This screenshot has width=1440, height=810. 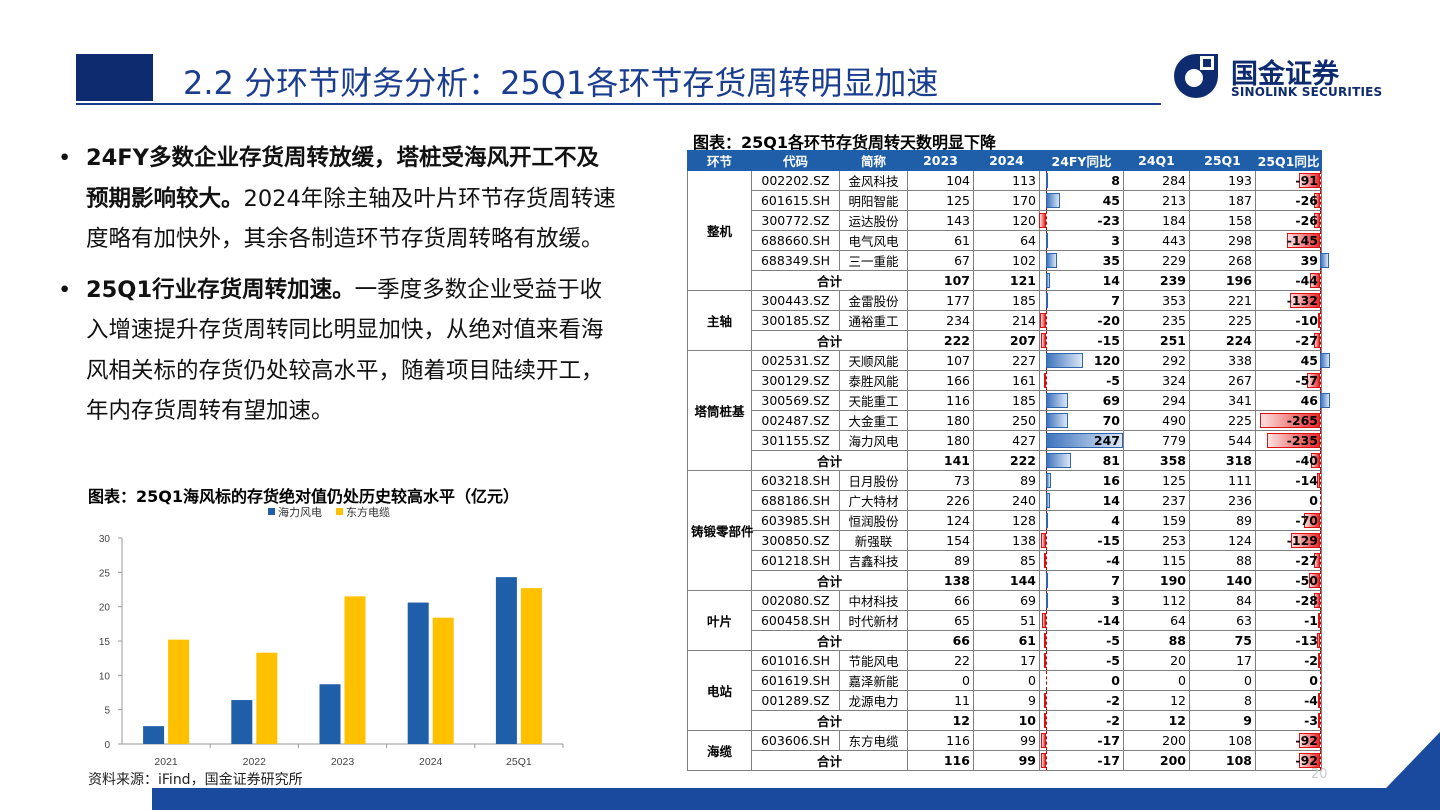 I want to click on stock-code: 300185.SZ, so click(x=795, y=320).